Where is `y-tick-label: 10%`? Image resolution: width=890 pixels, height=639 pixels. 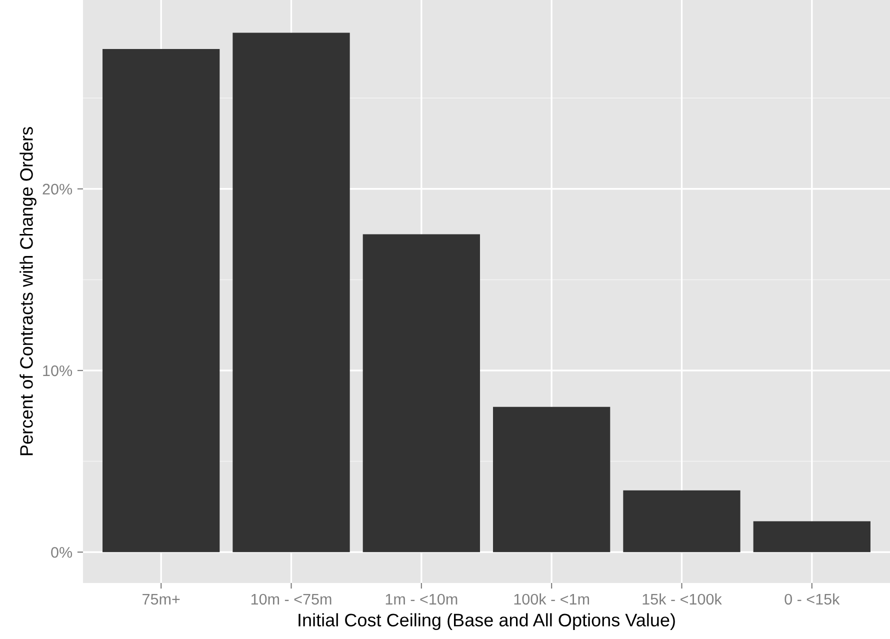 y-tick-label: 10% is located at coordinates (57, 370).